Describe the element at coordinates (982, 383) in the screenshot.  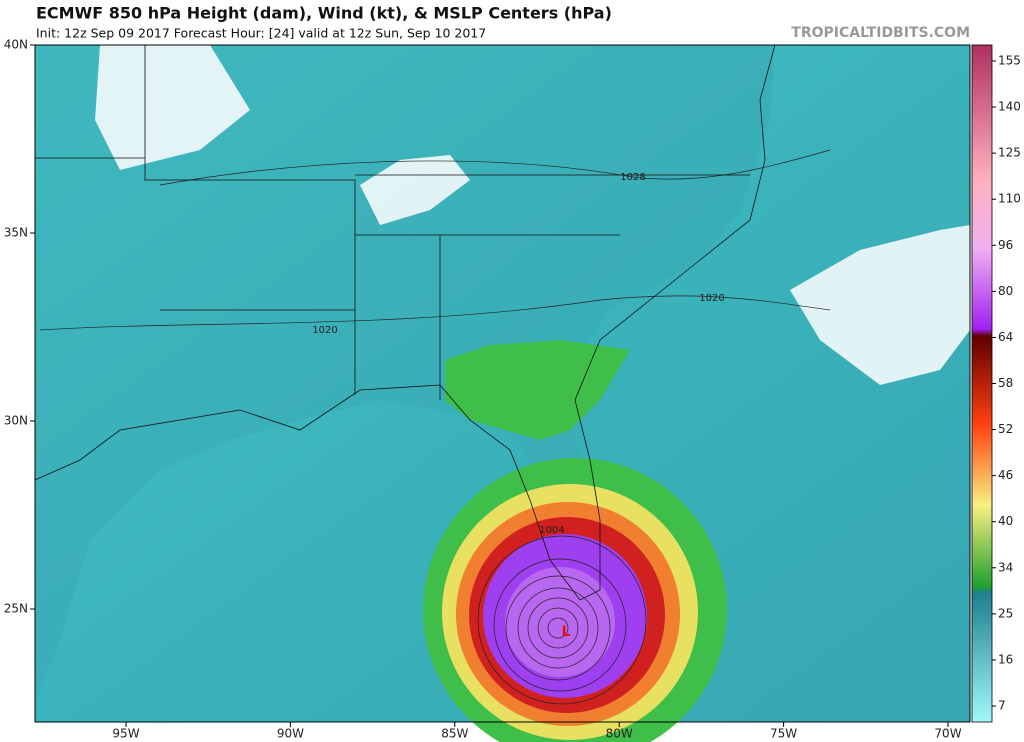
I see `colorbar` at that location.